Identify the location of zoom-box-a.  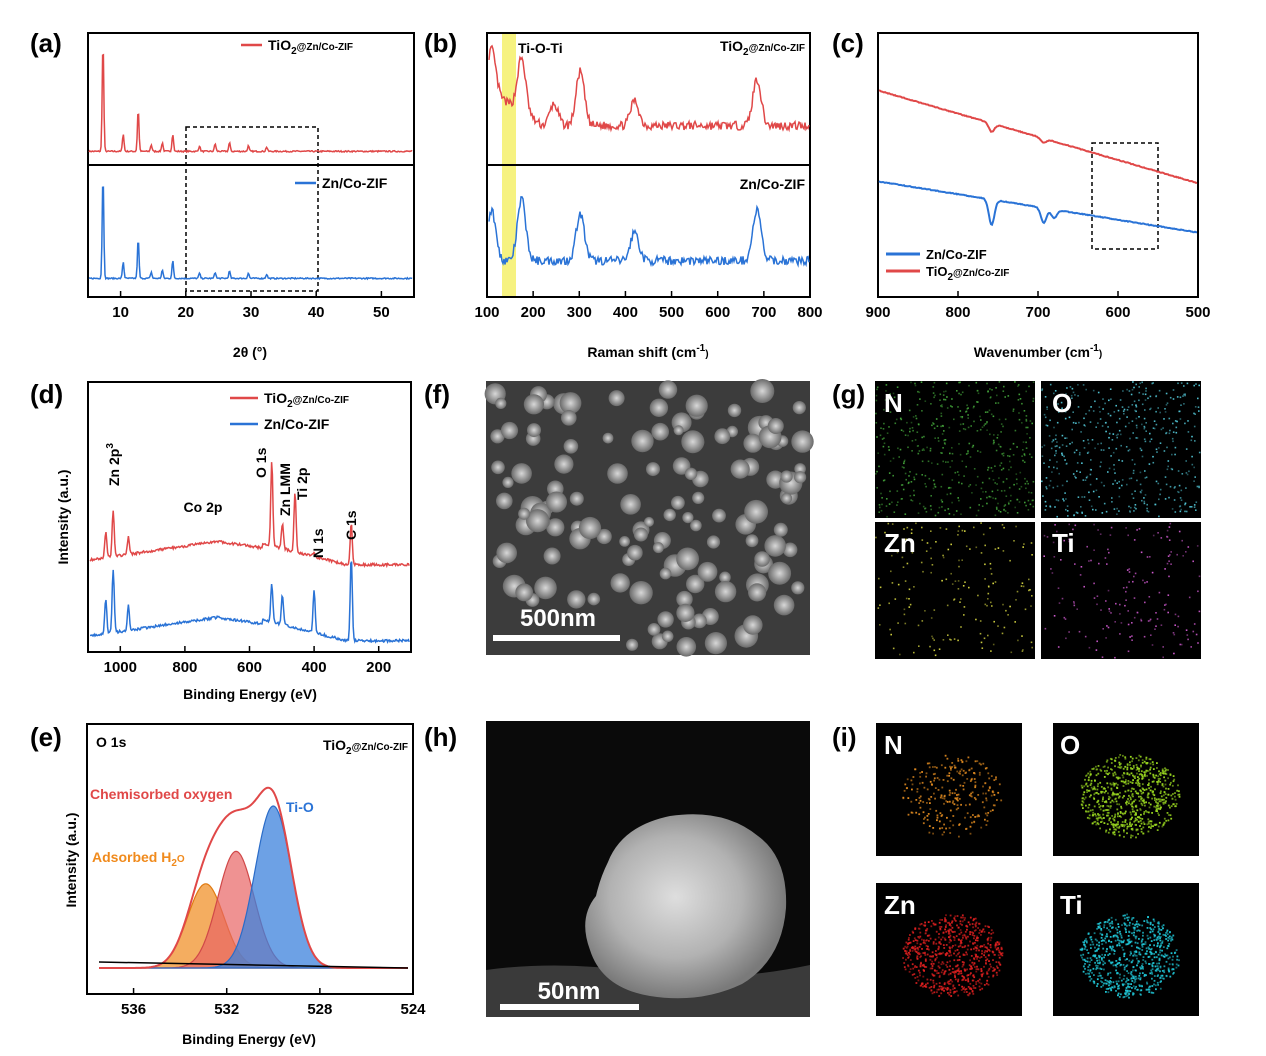
(252, 209).